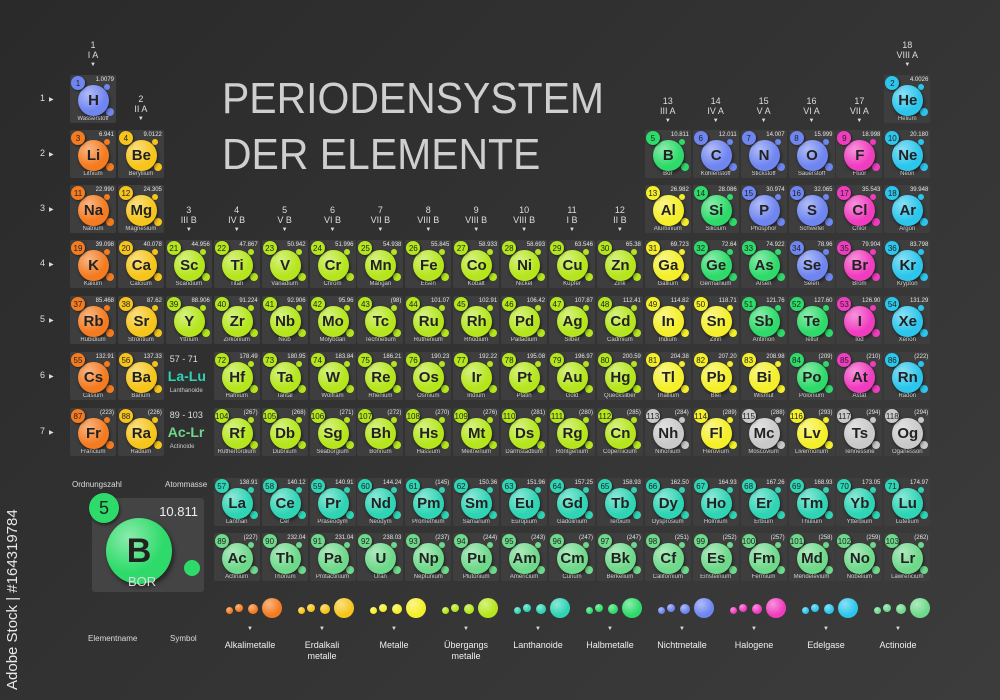  What do you see at coordinates (715, 432) in the screenshot?
I see `element-cell: Fl 114 (289) Flerovium` at bounding box center [715, 432].